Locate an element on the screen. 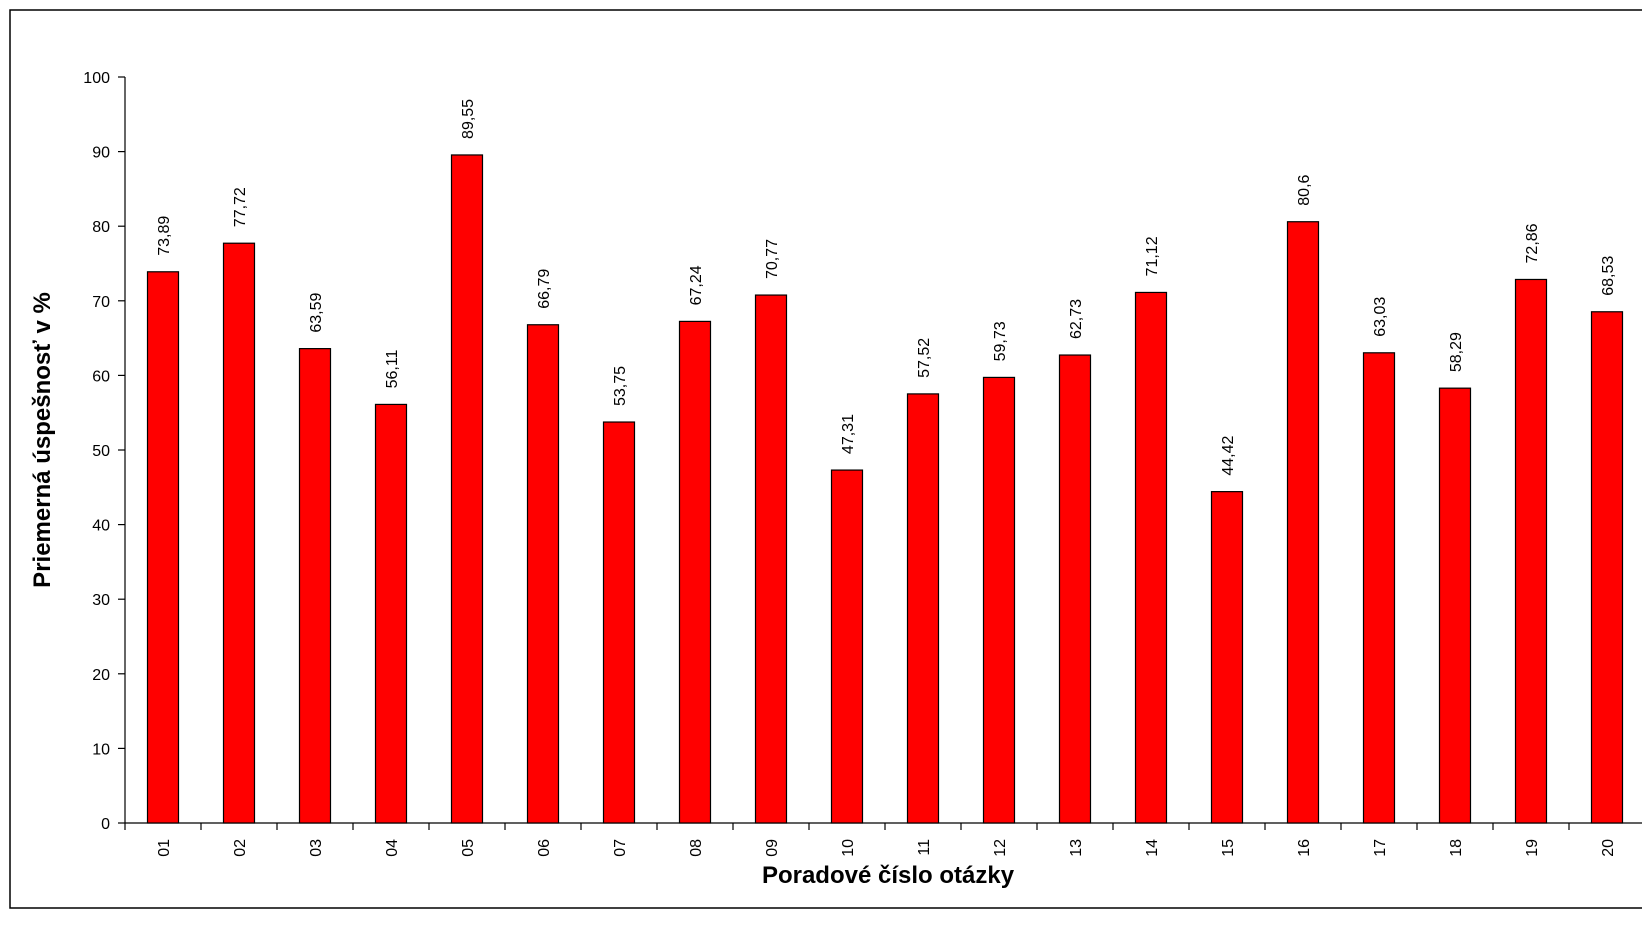 This screenshot has width=1642, height=926. category-label-15: 15 is located at coordinates (1228, 848).